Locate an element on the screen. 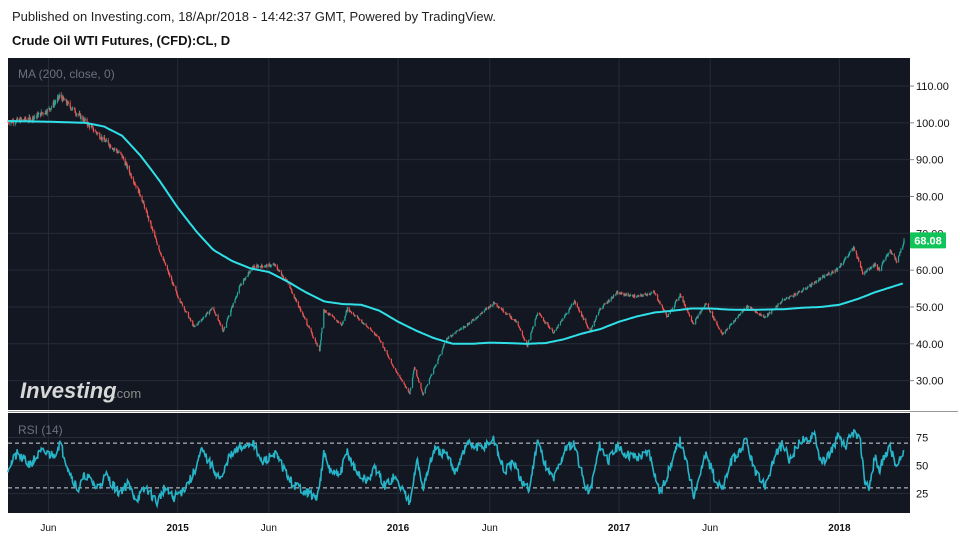 This screenshot has width=960, height=545. x-tick-label: Jun is located at coordinates (490, 528).